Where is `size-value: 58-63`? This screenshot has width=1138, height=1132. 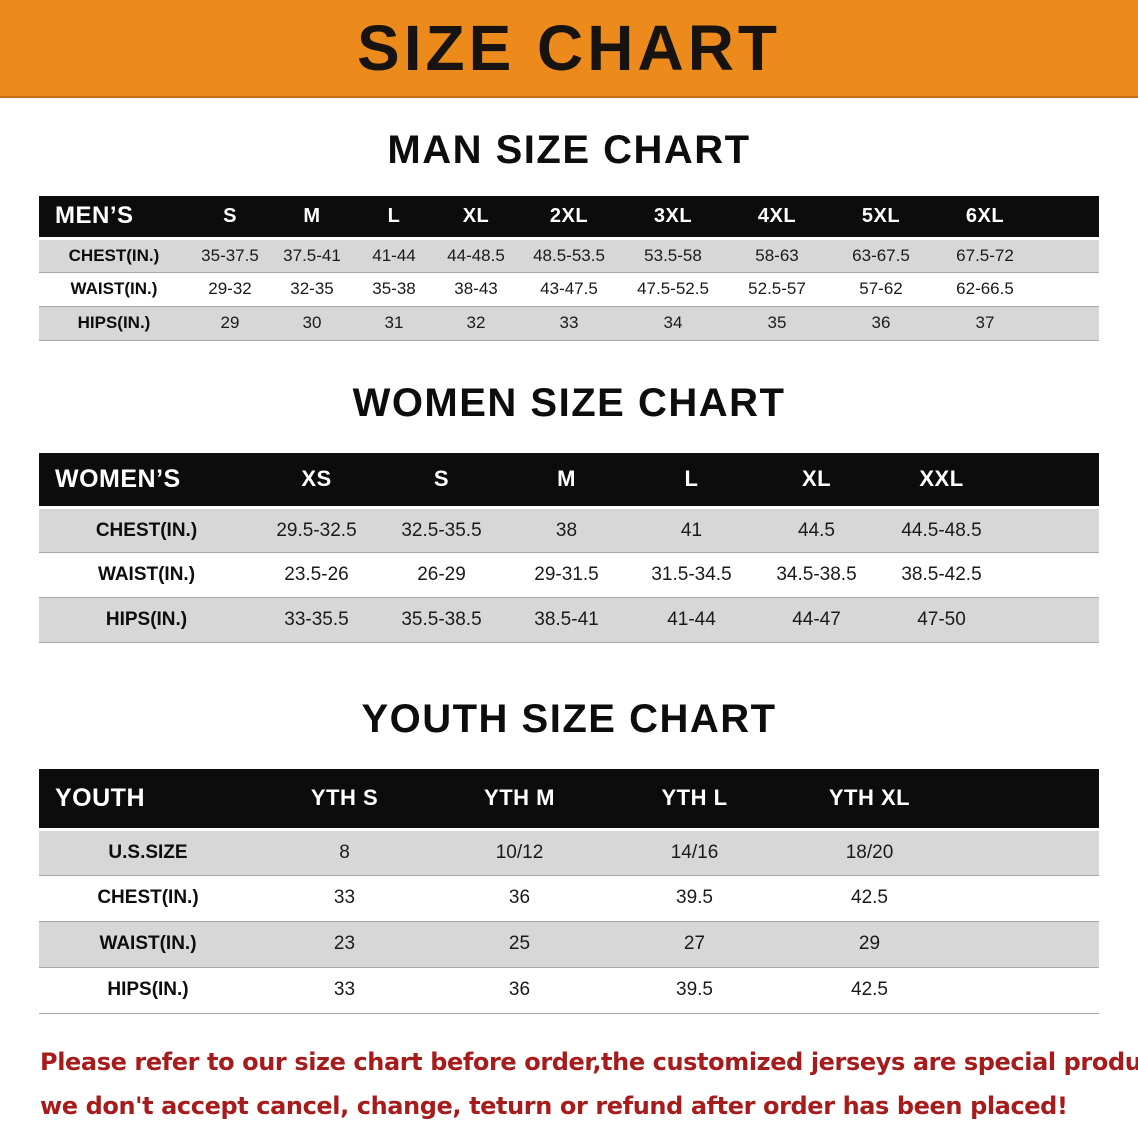 size-value: 58-63 is located at coordinates (777, 255).